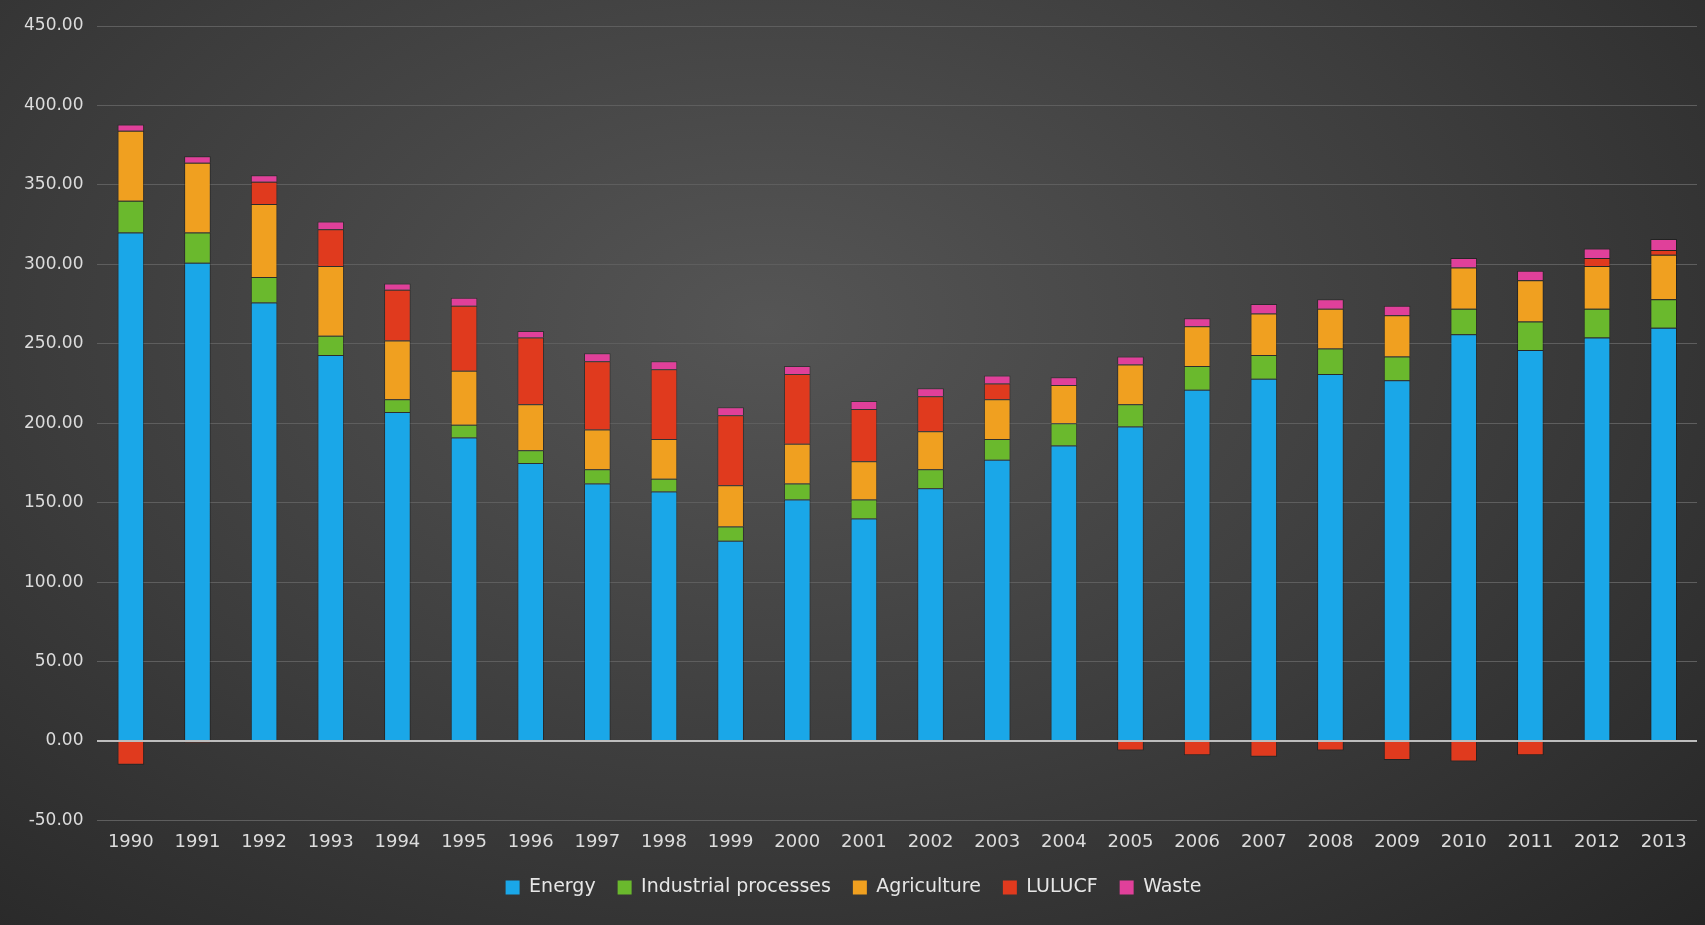  I want to click on x-tick-label: 2008, so click(1330, 840).